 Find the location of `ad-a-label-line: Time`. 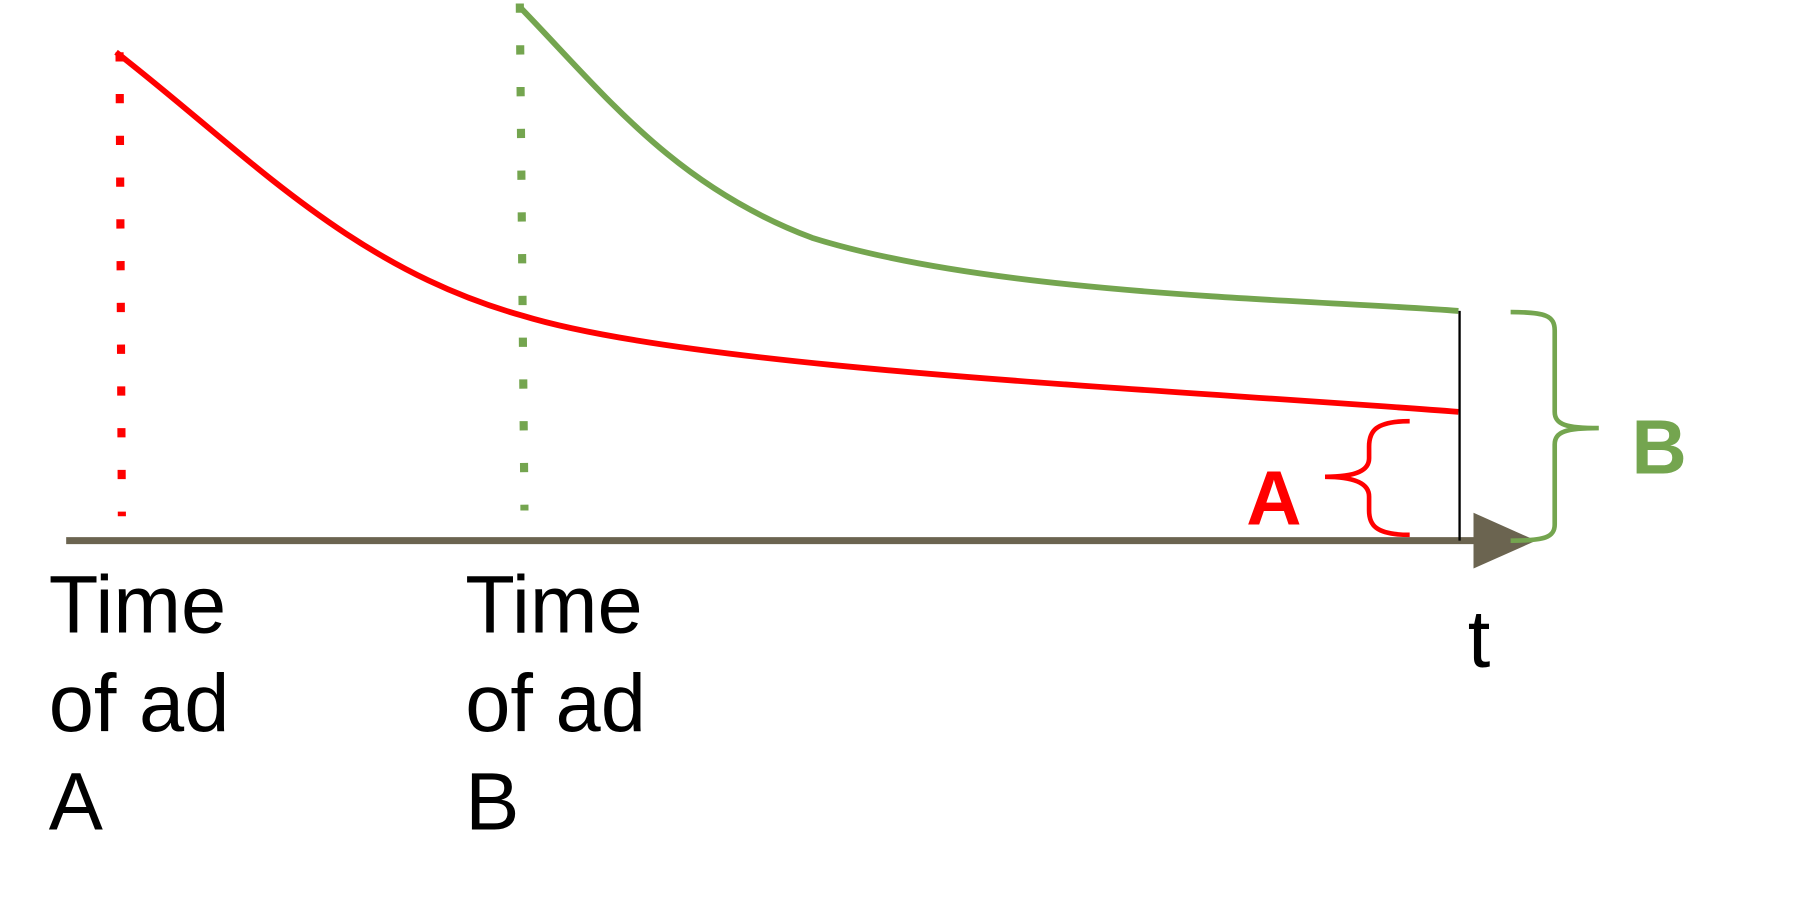

ad-a-label-line: Time is located at coordinates (137, 604).